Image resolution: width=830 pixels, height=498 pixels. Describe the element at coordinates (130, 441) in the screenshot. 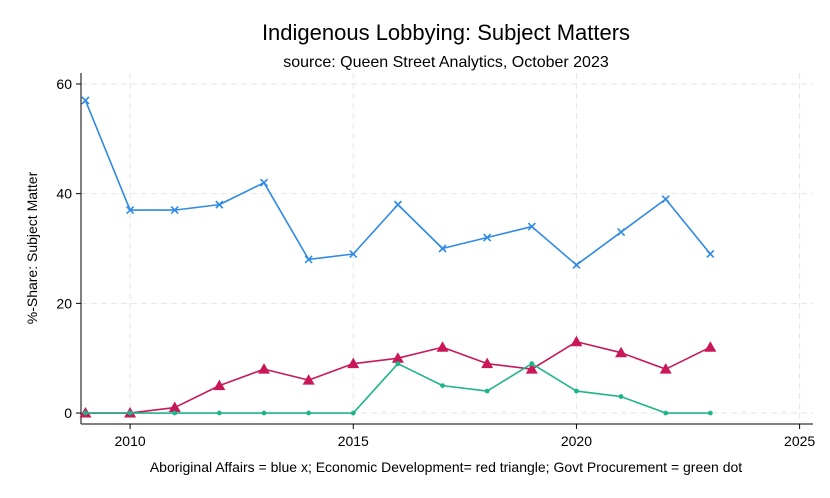

I see `x-tick-label: 2010` at that location.